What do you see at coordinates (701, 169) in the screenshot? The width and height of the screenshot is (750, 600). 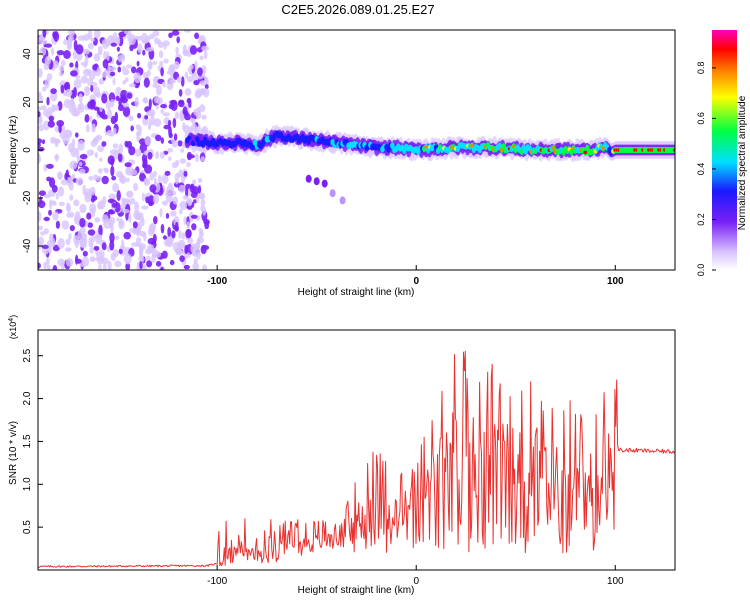 I see `colorbar-tick-label: 0.4` at bounding box center [701, 169].